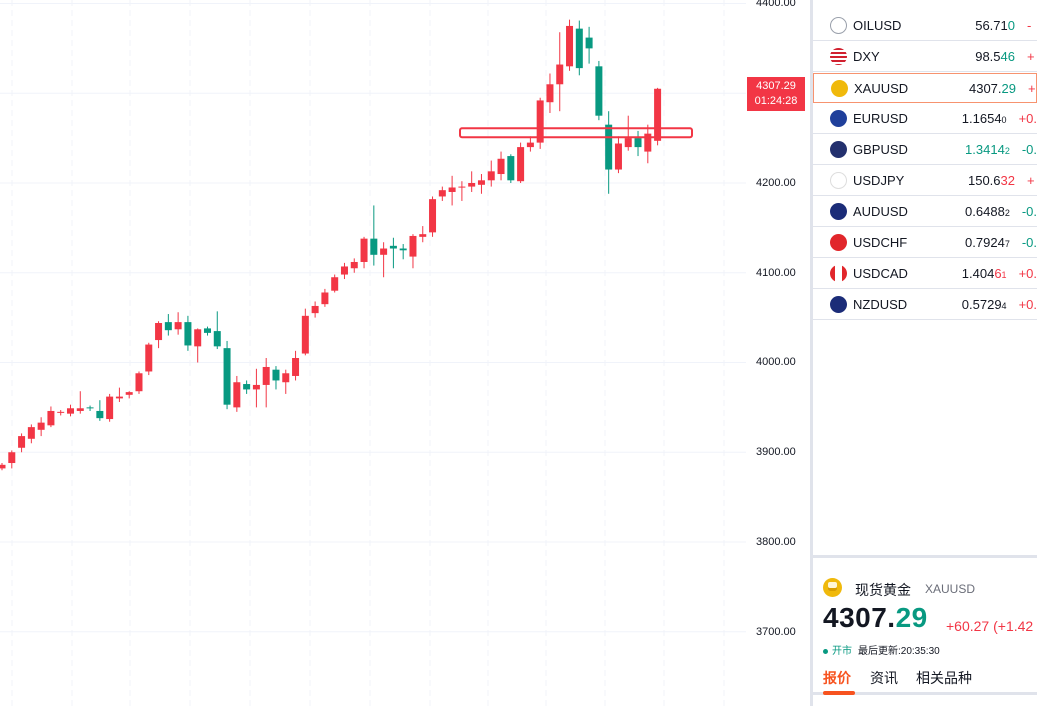 Image resolution: width=1037 pixels, height=706 pixels. What do you see at coordinates (811, 353) in the screenshot?
I see `panel-divider` at bounding box center [811, 353].